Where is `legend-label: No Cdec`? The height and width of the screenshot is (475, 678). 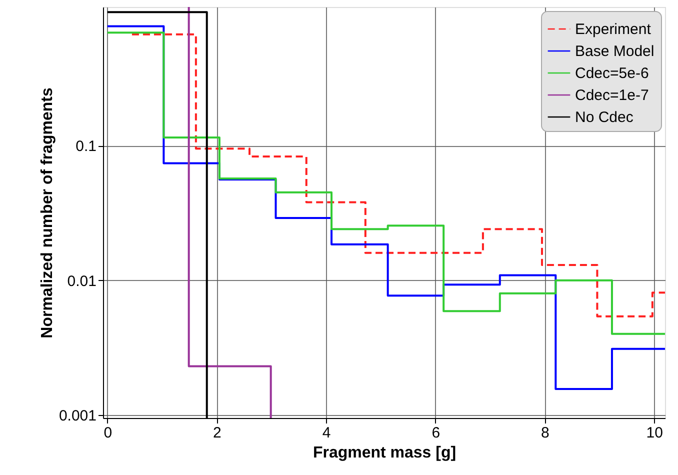
legend-label: No Cdec is located at coordinates (604, 117).